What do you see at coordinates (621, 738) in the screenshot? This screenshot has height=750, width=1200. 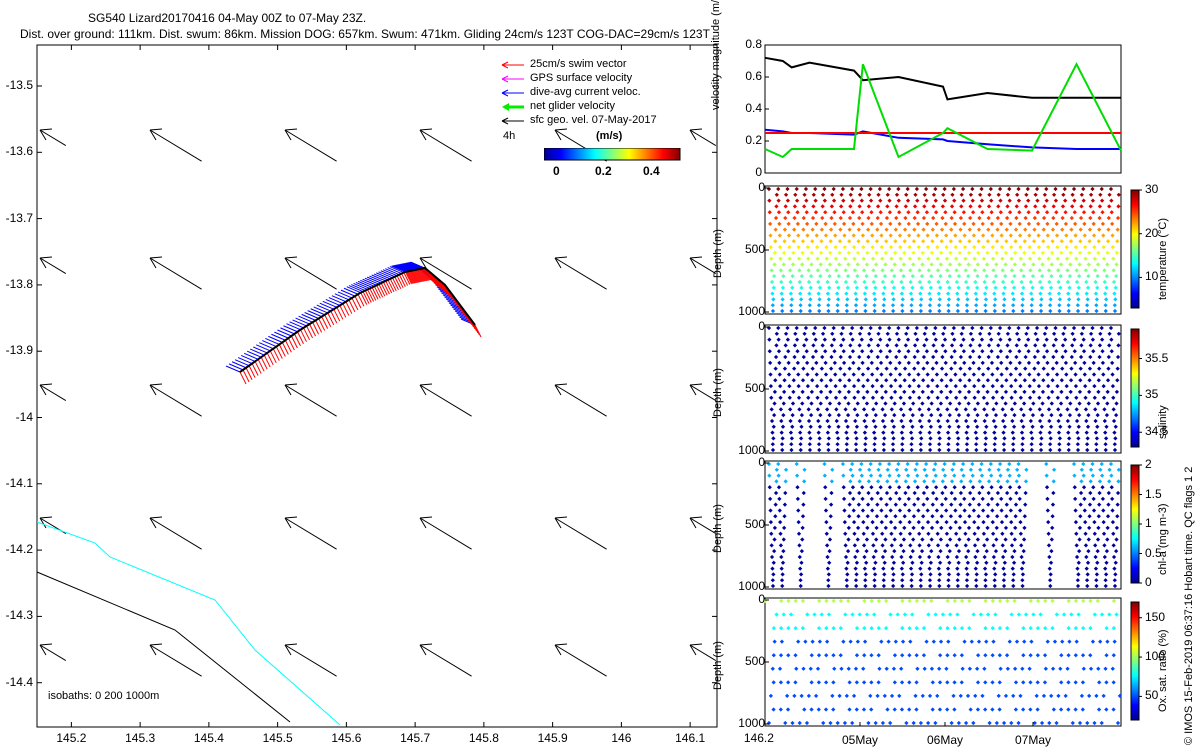 I see `map-xtick-label: 146` at bounding box center [621, 738].